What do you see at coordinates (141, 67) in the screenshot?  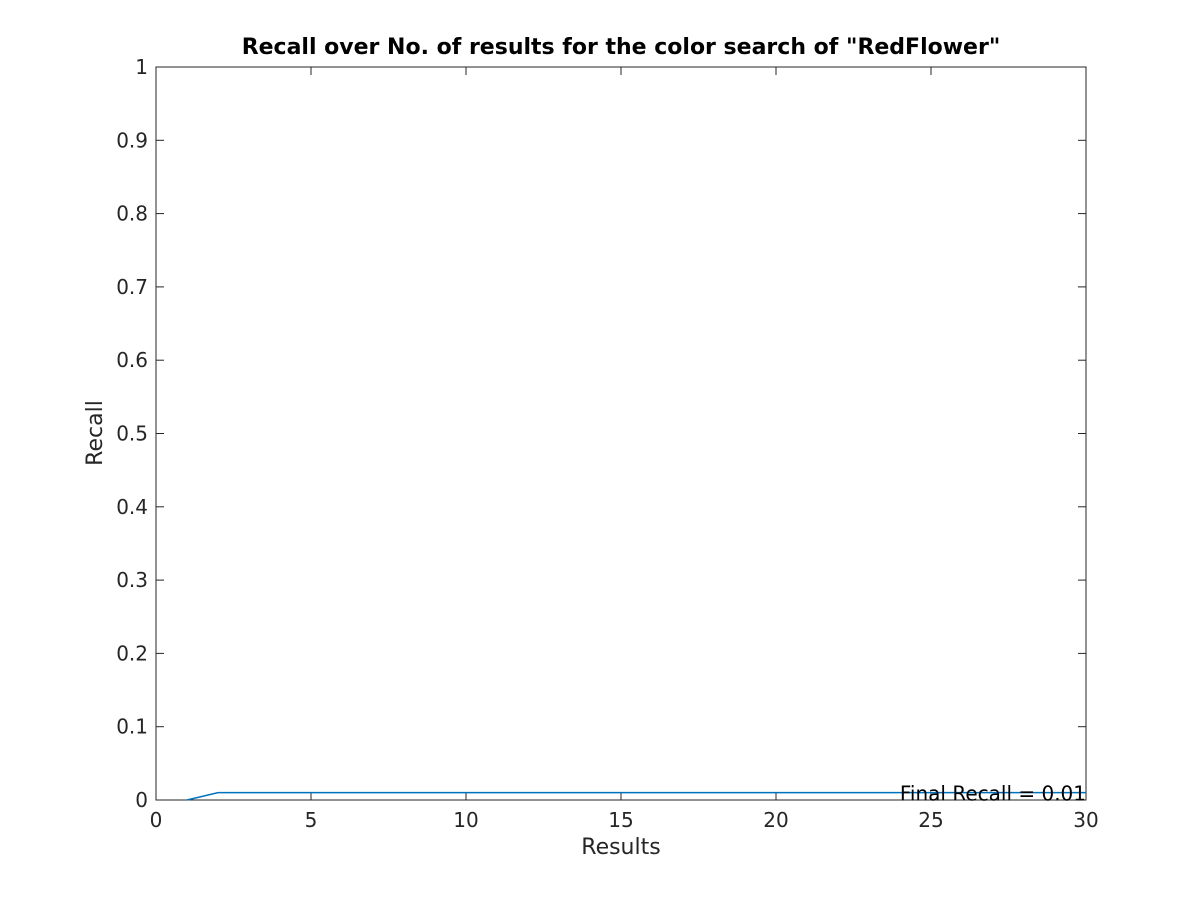 I see `y-tick-label: 1` at bounding box center [141, 67].